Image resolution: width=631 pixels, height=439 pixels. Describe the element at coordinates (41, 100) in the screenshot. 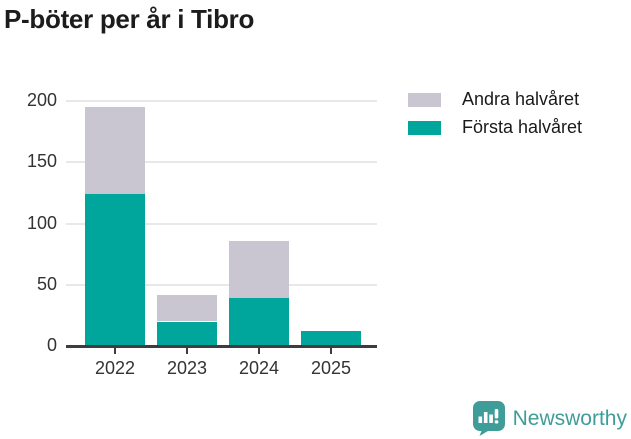

I see `y-axis-tick-label: 200` at that location.